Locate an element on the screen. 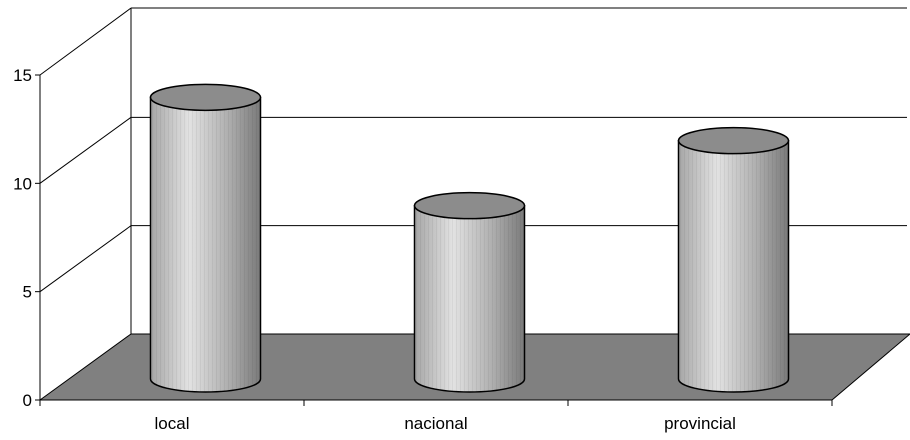 This screenshot has width=910, height=440. y-tick-label: 10 is located at coordinates (22, 183).